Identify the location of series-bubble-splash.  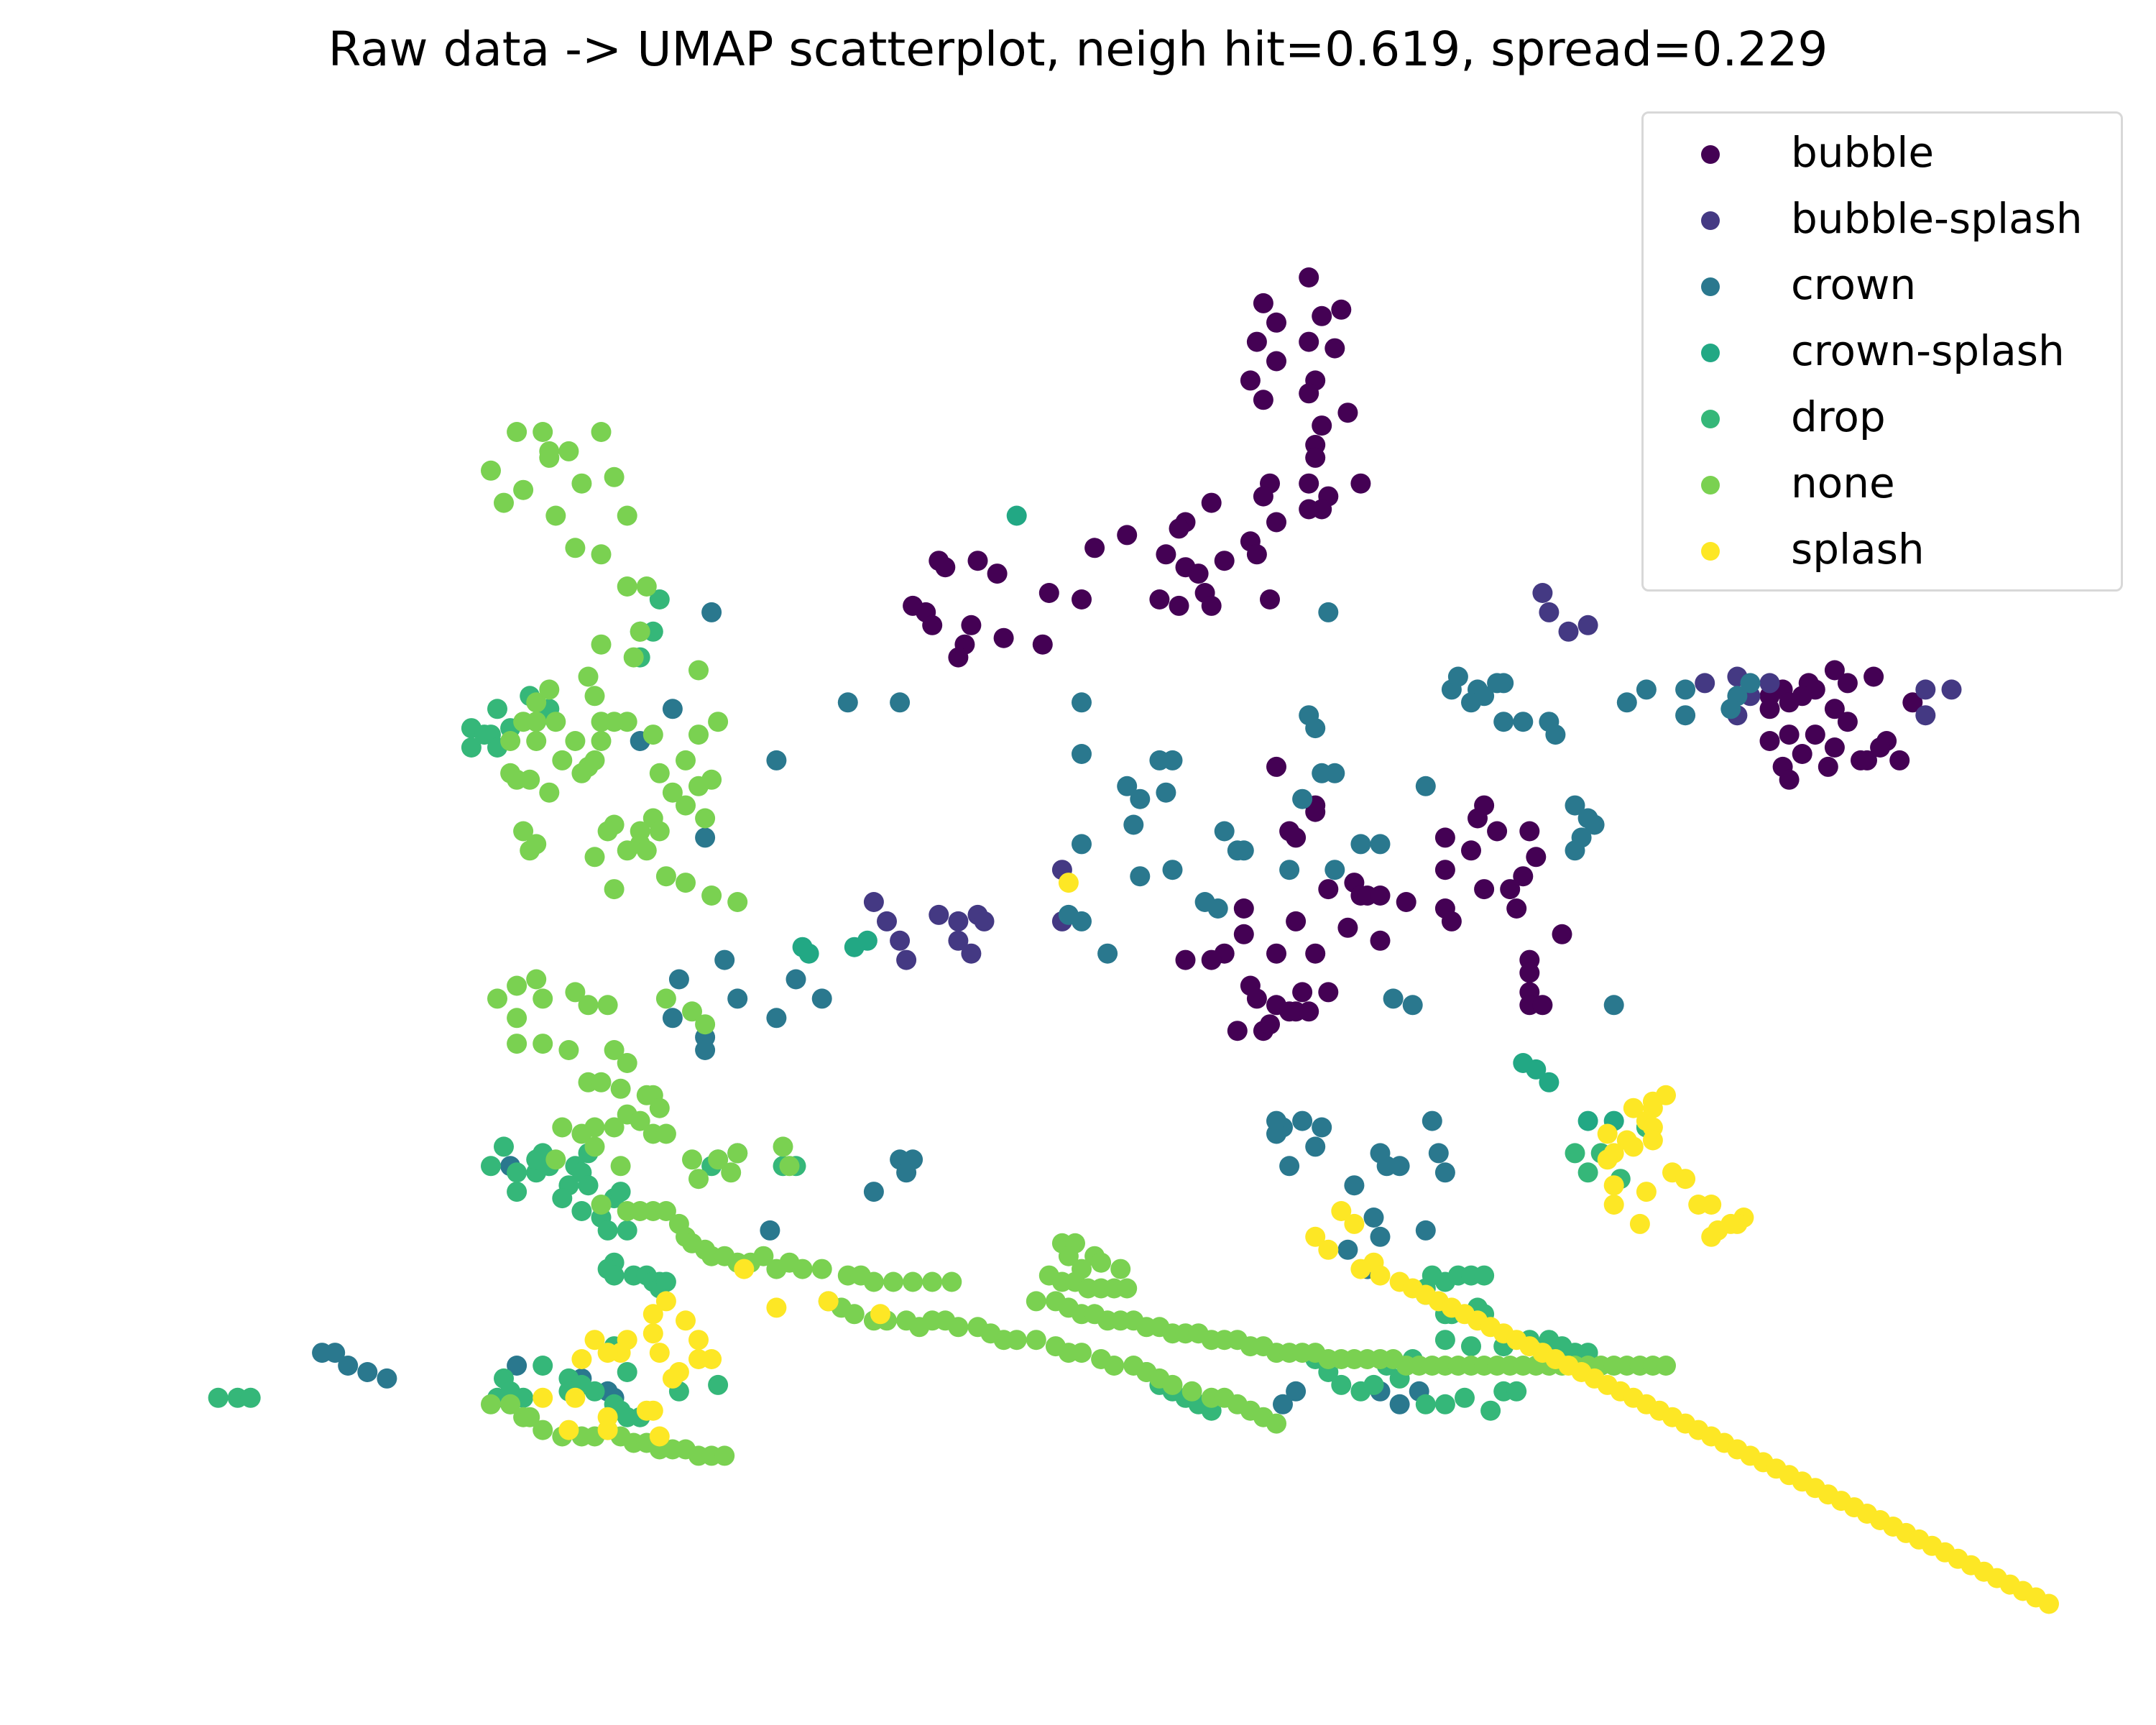
(1412, 776).